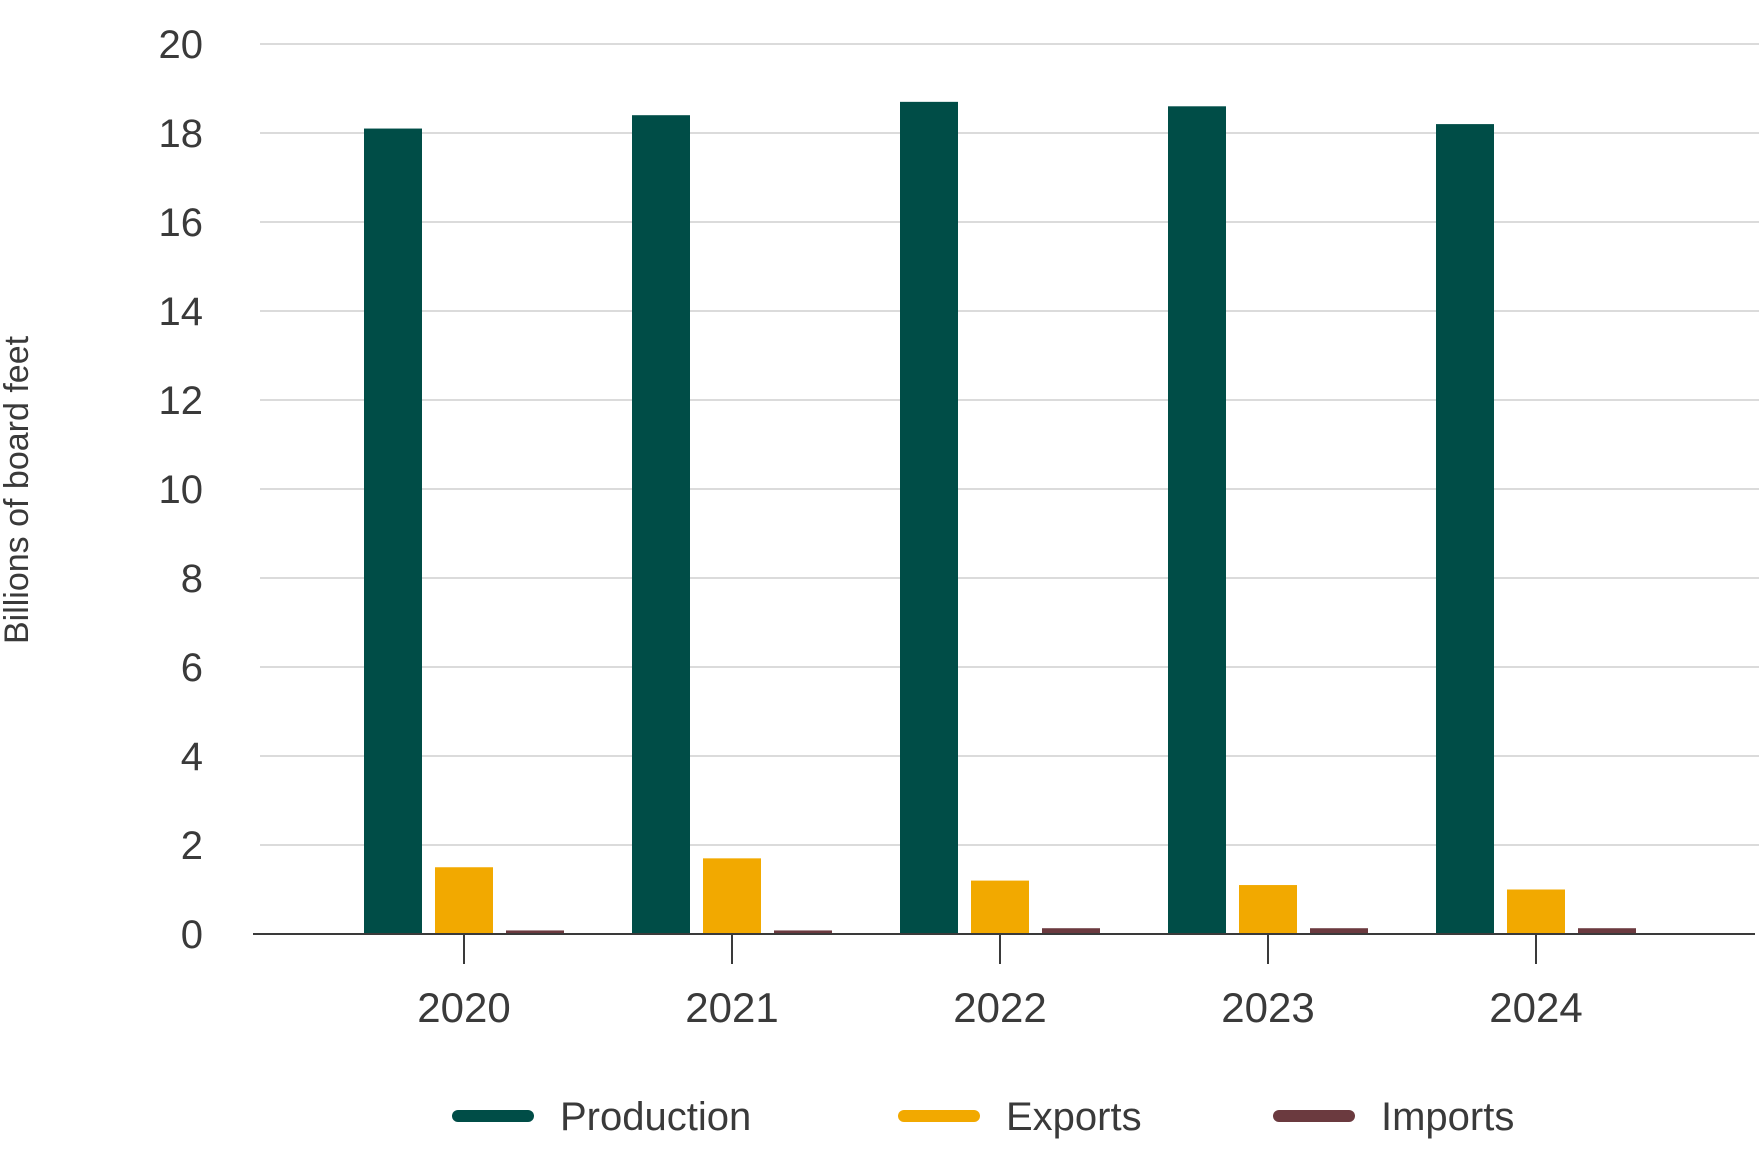 The height and width of the screenshot is (1154, 1759). Describe the element at coordinates (983, 1117) in the screenshot. I see `legend: Production Exports Imports` at that location.